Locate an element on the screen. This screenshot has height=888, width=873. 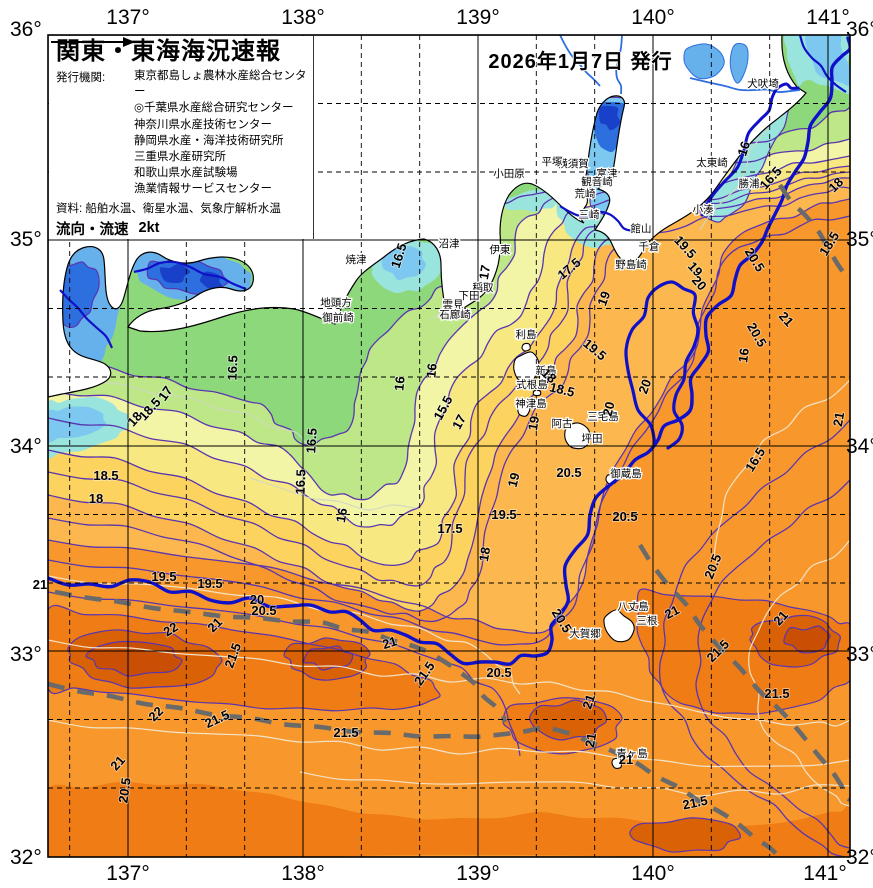
place-label: 観音崎 is located at coordinates (597, 181).